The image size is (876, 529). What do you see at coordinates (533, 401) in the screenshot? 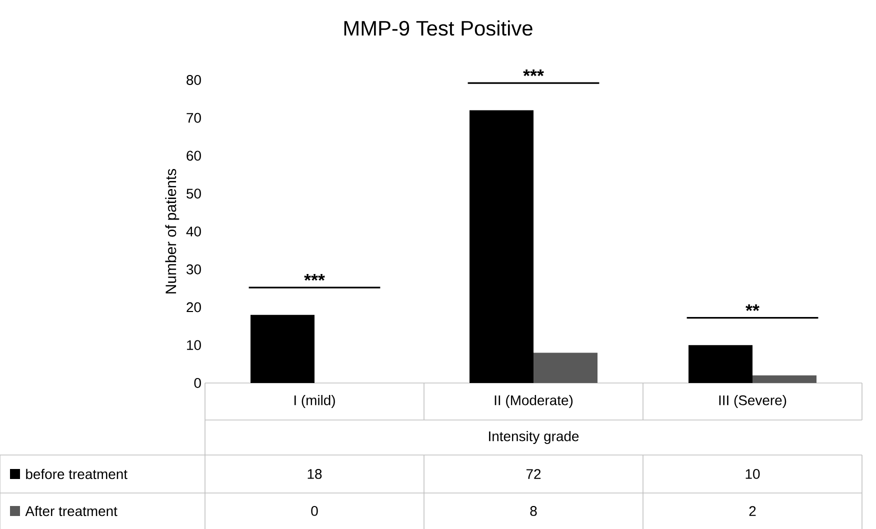
I see `x-tick-label: II (Moderate)` at bounding box center [533, 401].